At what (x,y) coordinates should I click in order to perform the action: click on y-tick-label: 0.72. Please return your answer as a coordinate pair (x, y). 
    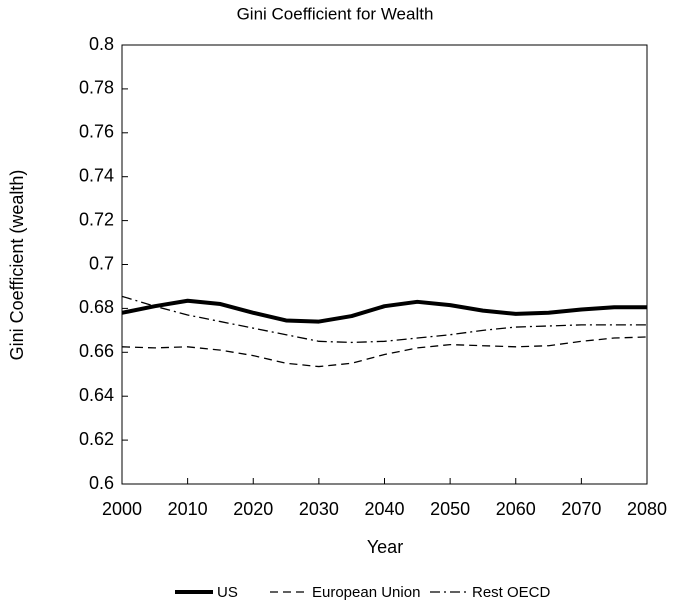
    Looking at the image, I should click on (96, 219).